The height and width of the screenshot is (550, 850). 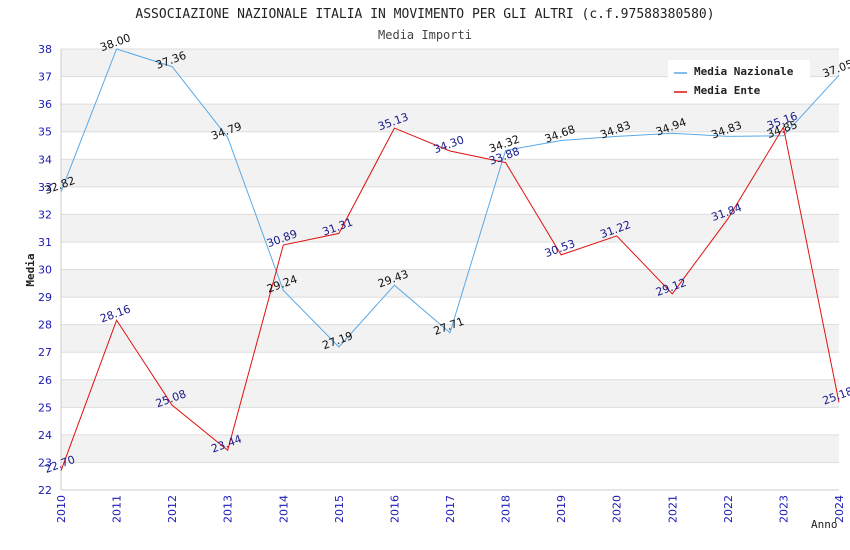 I want to click on y-tick-label: 29, so click(x=45, y=297).